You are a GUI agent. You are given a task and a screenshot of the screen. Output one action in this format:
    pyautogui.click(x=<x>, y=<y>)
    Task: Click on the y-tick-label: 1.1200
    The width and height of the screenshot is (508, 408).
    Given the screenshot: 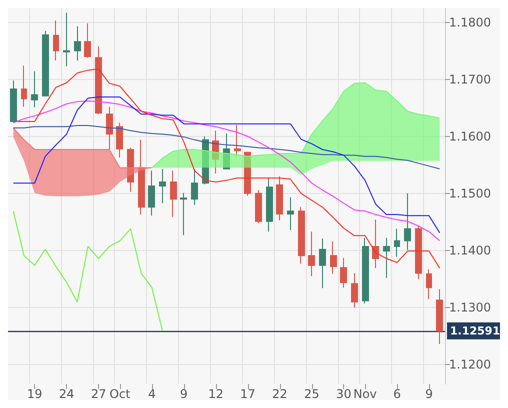 What is the action you would take?
    pyautogui.click(x=470, y=365)
    